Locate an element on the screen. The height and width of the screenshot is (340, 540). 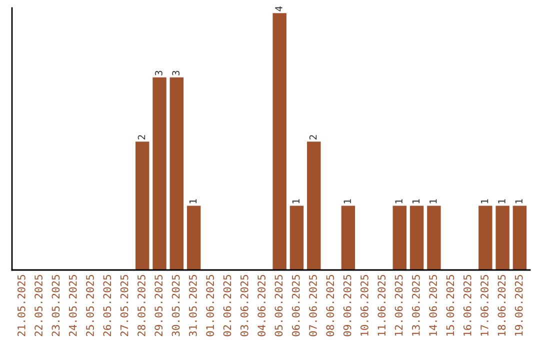
x-tick-label: 26.05.2025 is located at coordinates (107, 305).